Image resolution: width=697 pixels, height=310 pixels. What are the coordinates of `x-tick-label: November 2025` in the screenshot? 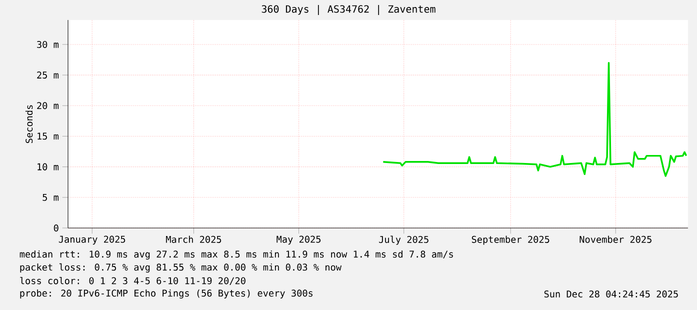 It's located at (616, 239).